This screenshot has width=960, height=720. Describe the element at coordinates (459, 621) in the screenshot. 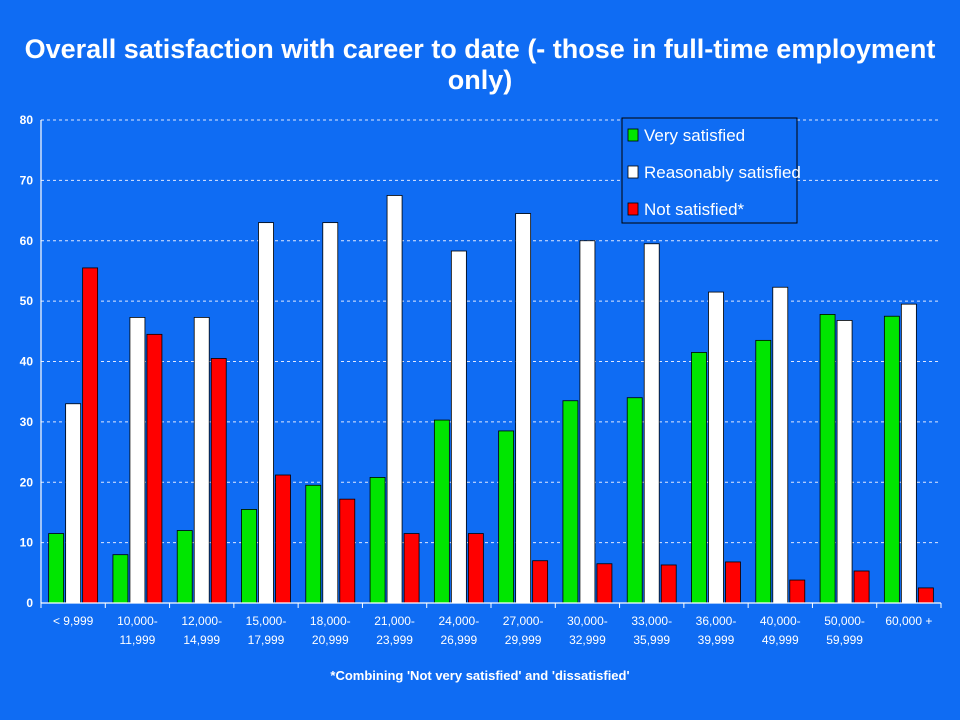

I see `x-tick-label: 24,000-` at that location.